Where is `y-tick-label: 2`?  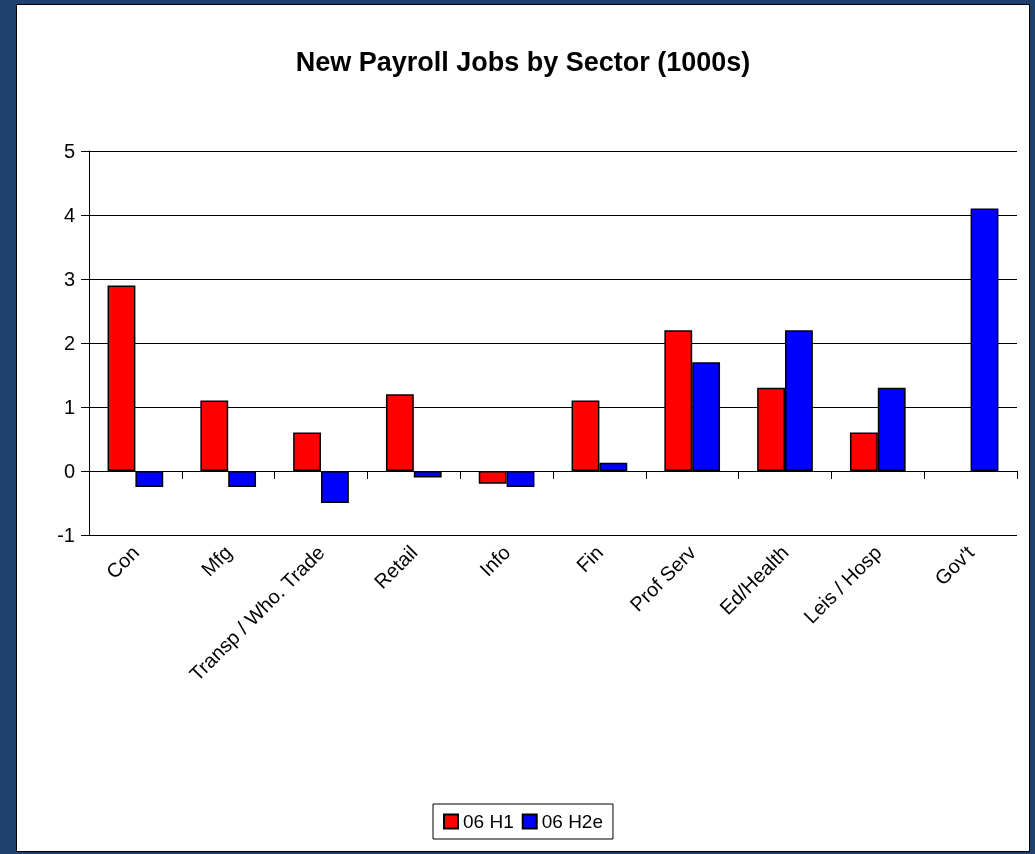
y-tick-label: 2 is located at coordinates (69, 343).